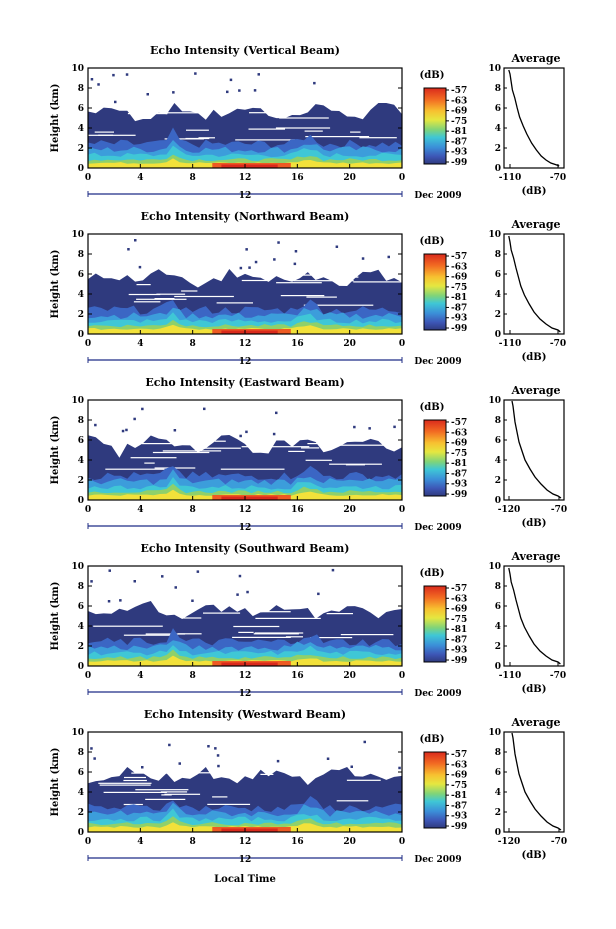 The image size is (616, 929). What do you see at coordinates (245, 879) in the screenshot?
I see `x-axis-label: Local Time` at bounding box center [245, 879].